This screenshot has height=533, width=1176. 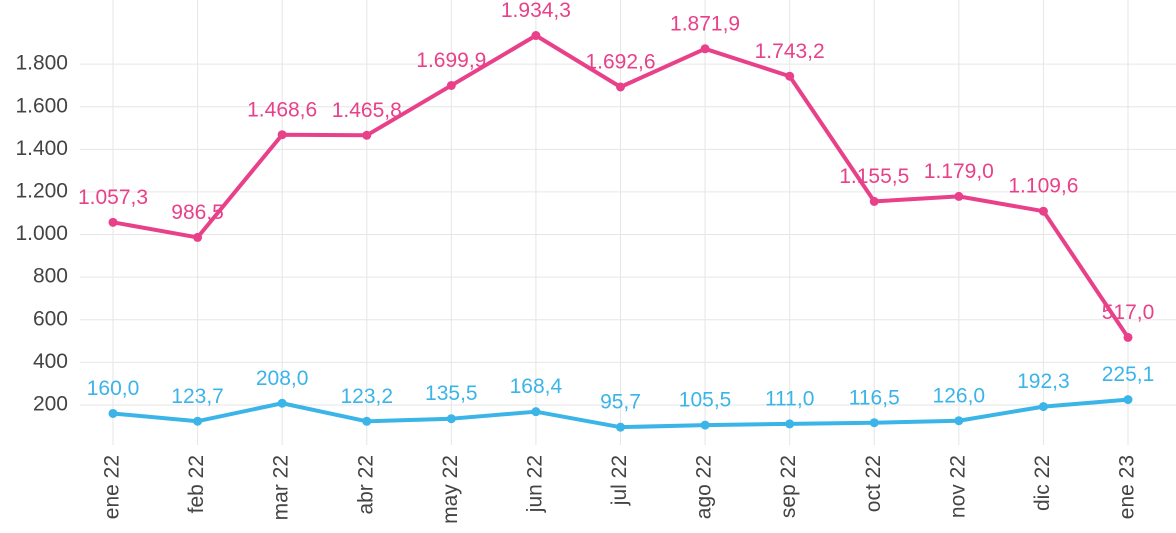 I want to click on x-tick-label: abr 22, so click(x=365, y=485).